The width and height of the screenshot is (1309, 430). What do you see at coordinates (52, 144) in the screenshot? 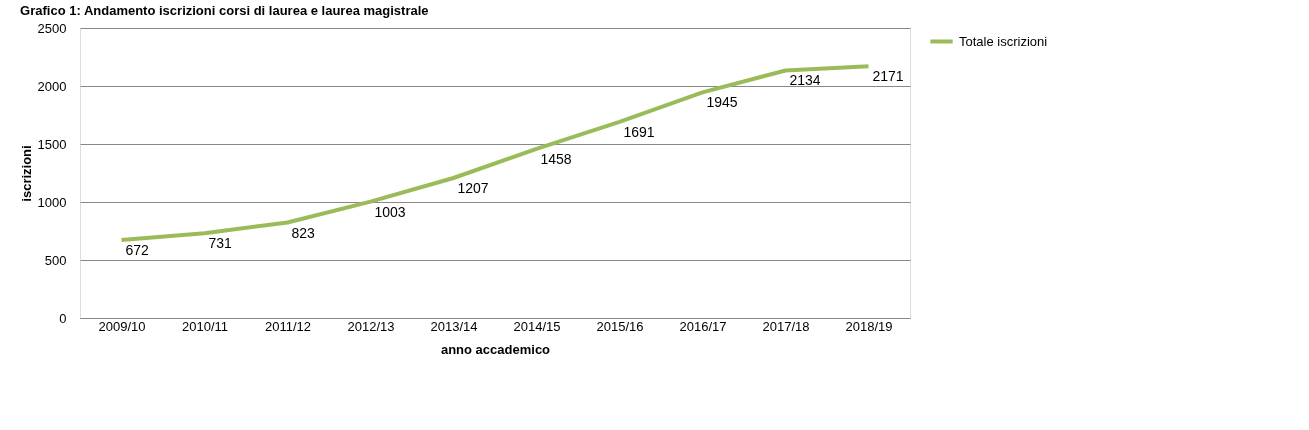
I see `y-tick-label: 1500` at bounding box center [52, 144].